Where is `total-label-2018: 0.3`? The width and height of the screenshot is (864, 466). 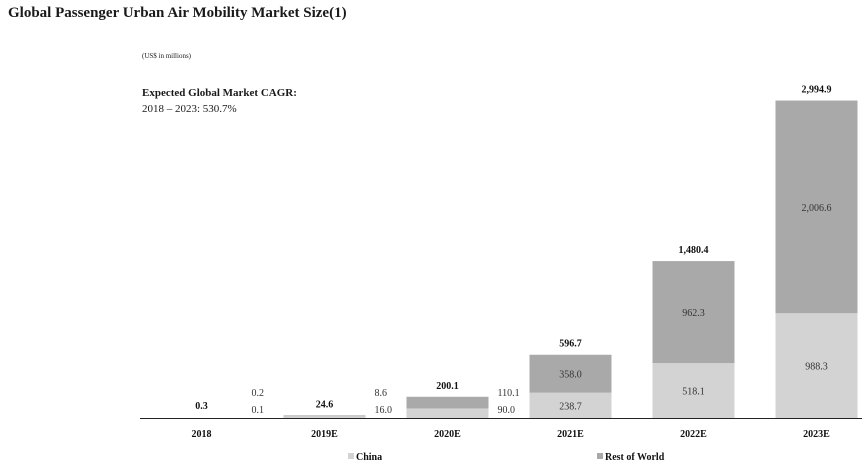 total-label-2018: 0.3 is located at coordinates (201, 406).